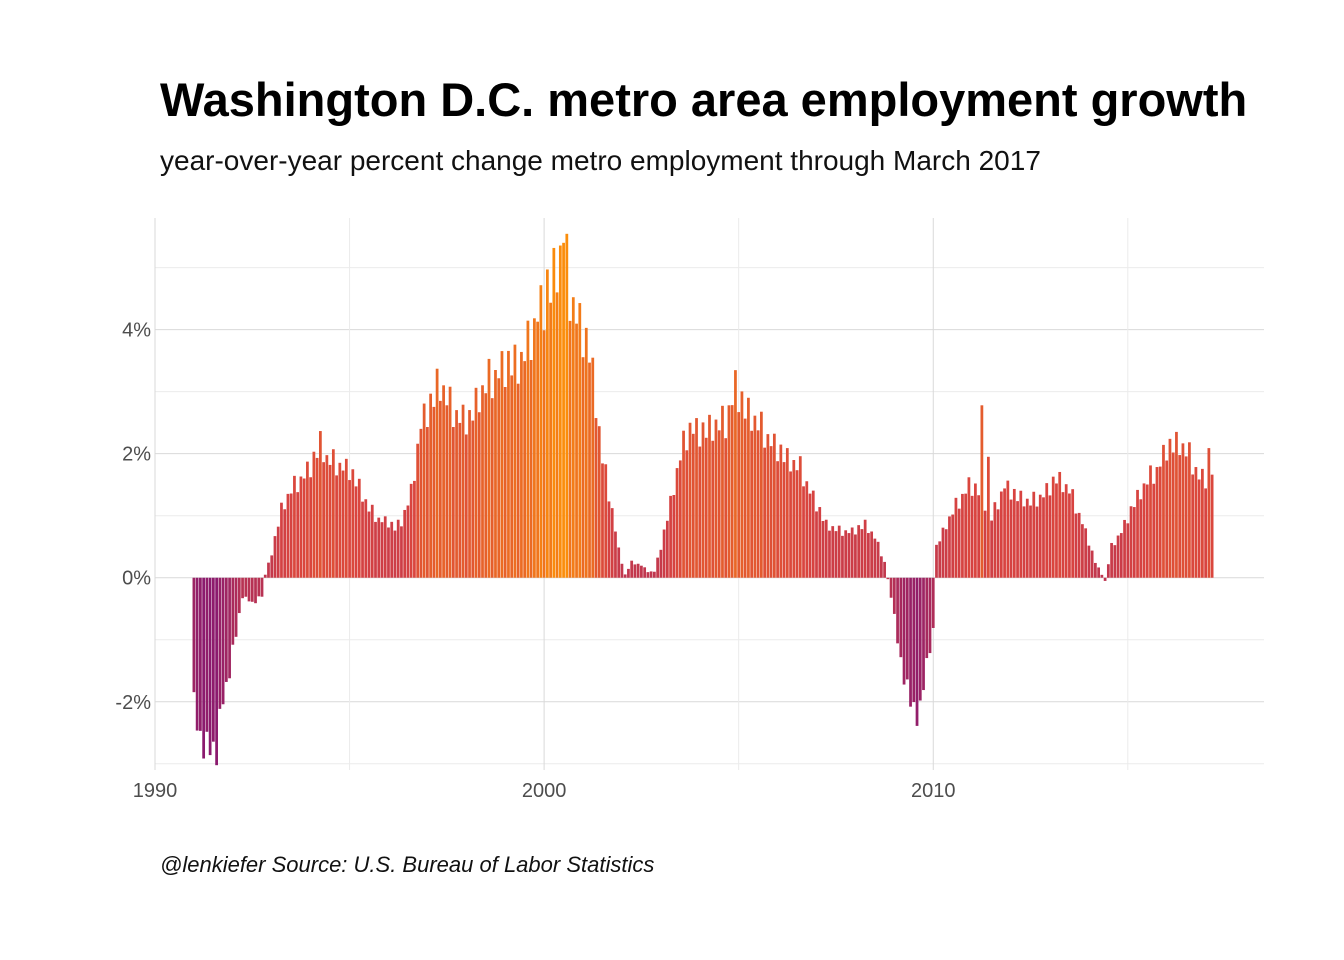 The image size is (1344, 960). Describe the element at coordinates (136, 331) in the screenshot. I see `y-tick-label: 4%` at that location.